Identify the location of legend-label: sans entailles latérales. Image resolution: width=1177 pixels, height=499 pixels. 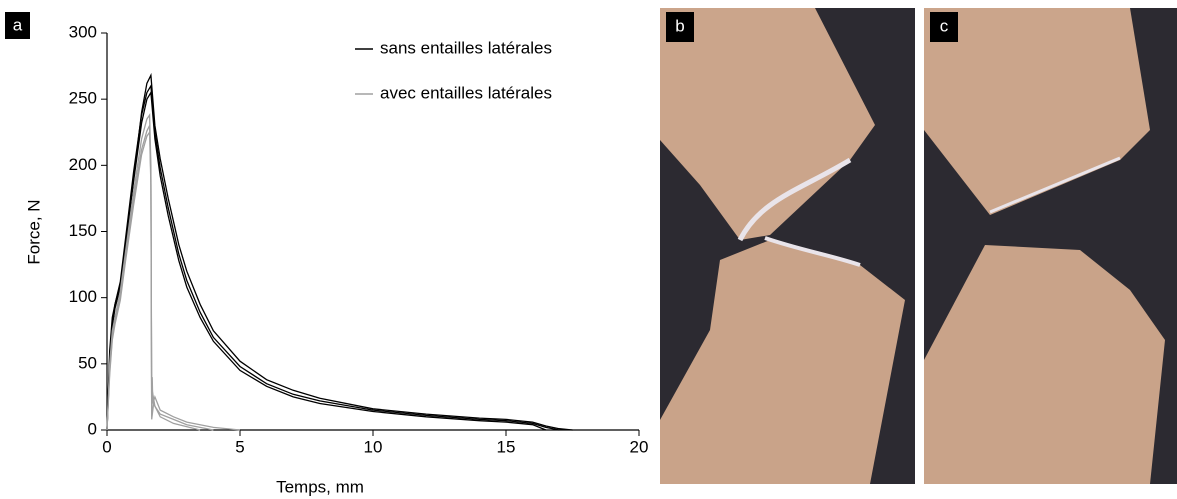
(466, 47).